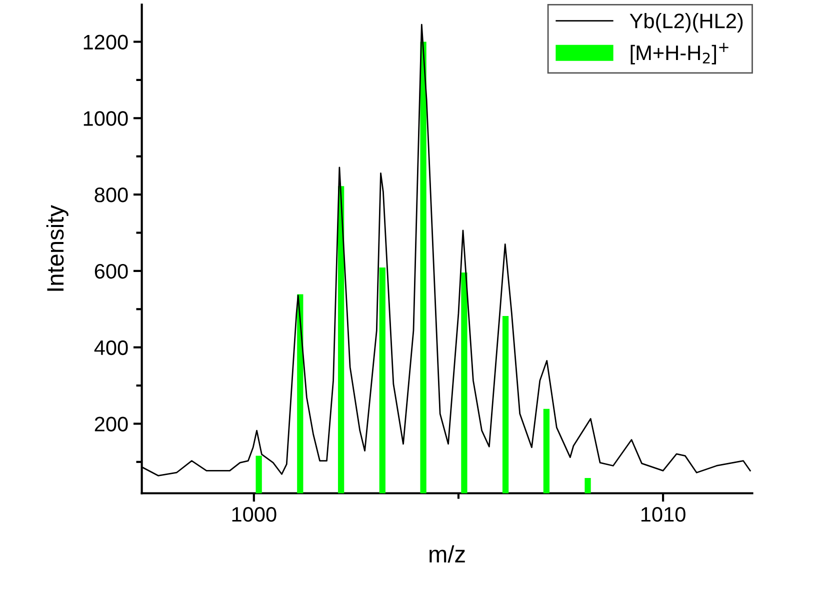 Image resolution: width=815 pixels, height=590 pixels. What do you see at coordinates (106, 118) in the screenshot?
I see `y-tick-label: 1000` at bounding box center [106, 118].